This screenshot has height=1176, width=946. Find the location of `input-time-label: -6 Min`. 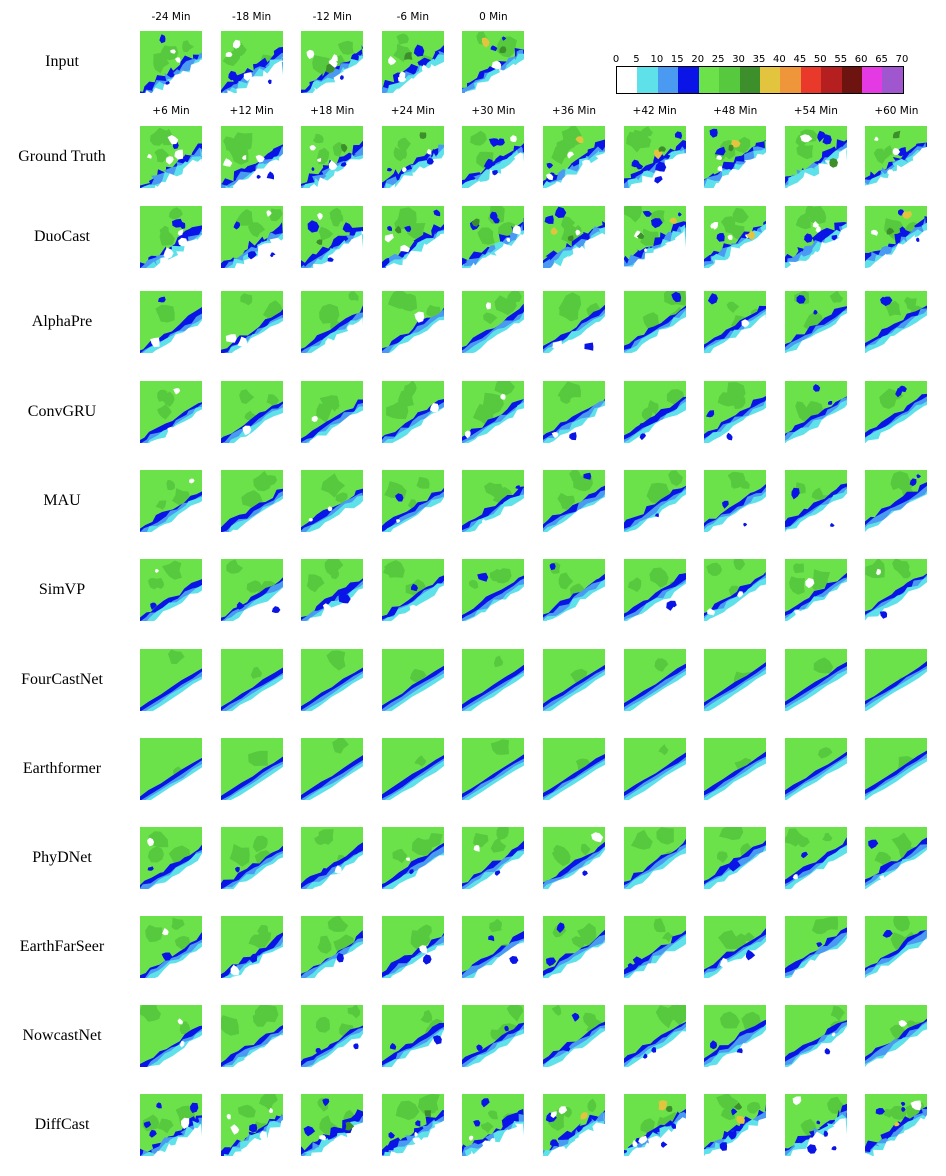

input-time-label: -6 Min is located at coordinates (413, 17).